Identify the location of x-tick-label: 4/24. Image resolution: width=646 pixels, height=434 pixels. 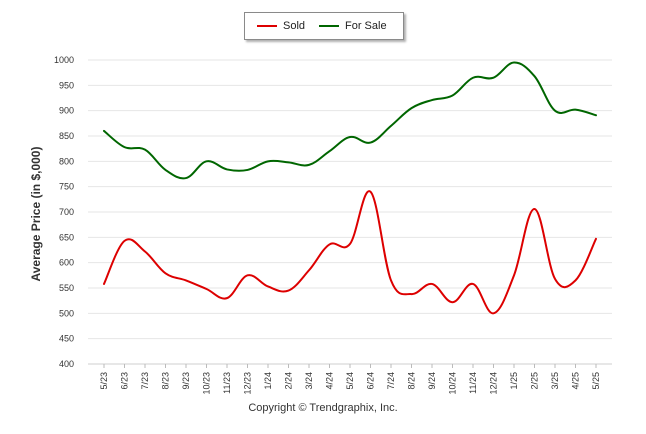
(330, 381).